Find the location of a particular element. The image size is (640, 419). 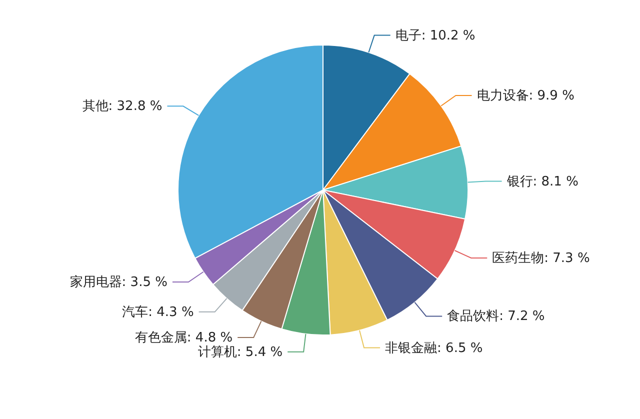

slice-label: 非银金融: 6.5 % is located at coordinates (434, 348).